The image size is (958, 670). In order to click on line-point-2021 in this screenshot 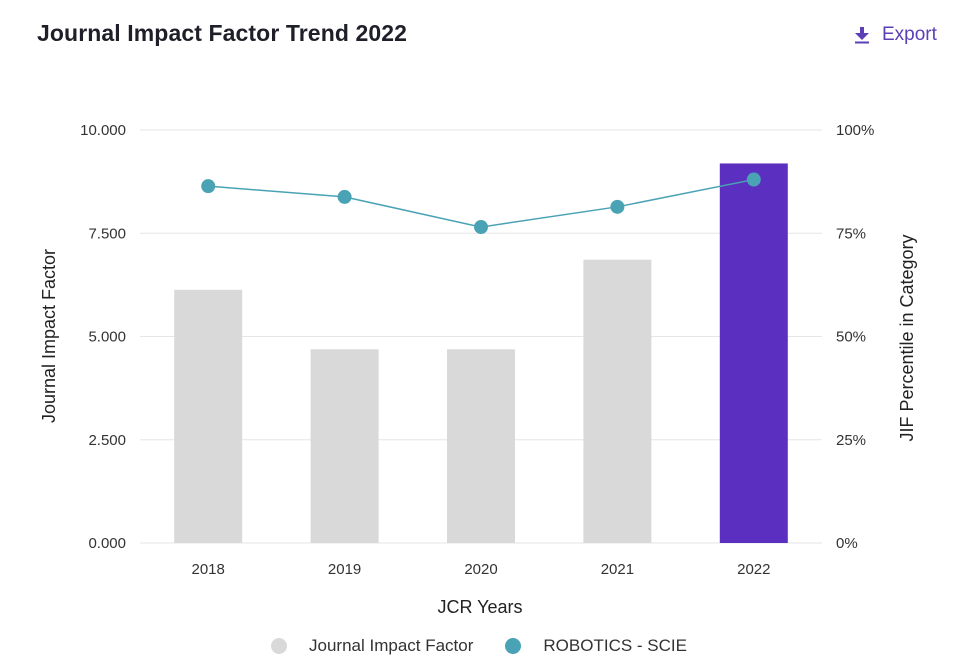, I will do `click(617, 206)`.